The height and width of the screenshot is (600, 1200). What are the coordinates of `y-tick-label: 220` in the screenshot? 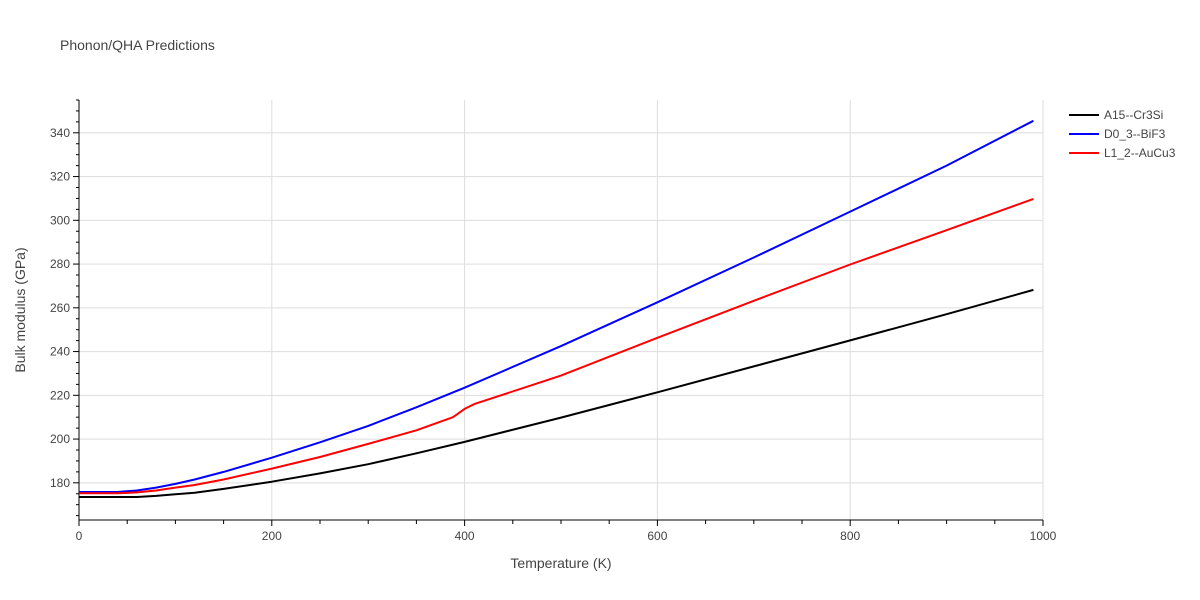 It's located at (60, 395).